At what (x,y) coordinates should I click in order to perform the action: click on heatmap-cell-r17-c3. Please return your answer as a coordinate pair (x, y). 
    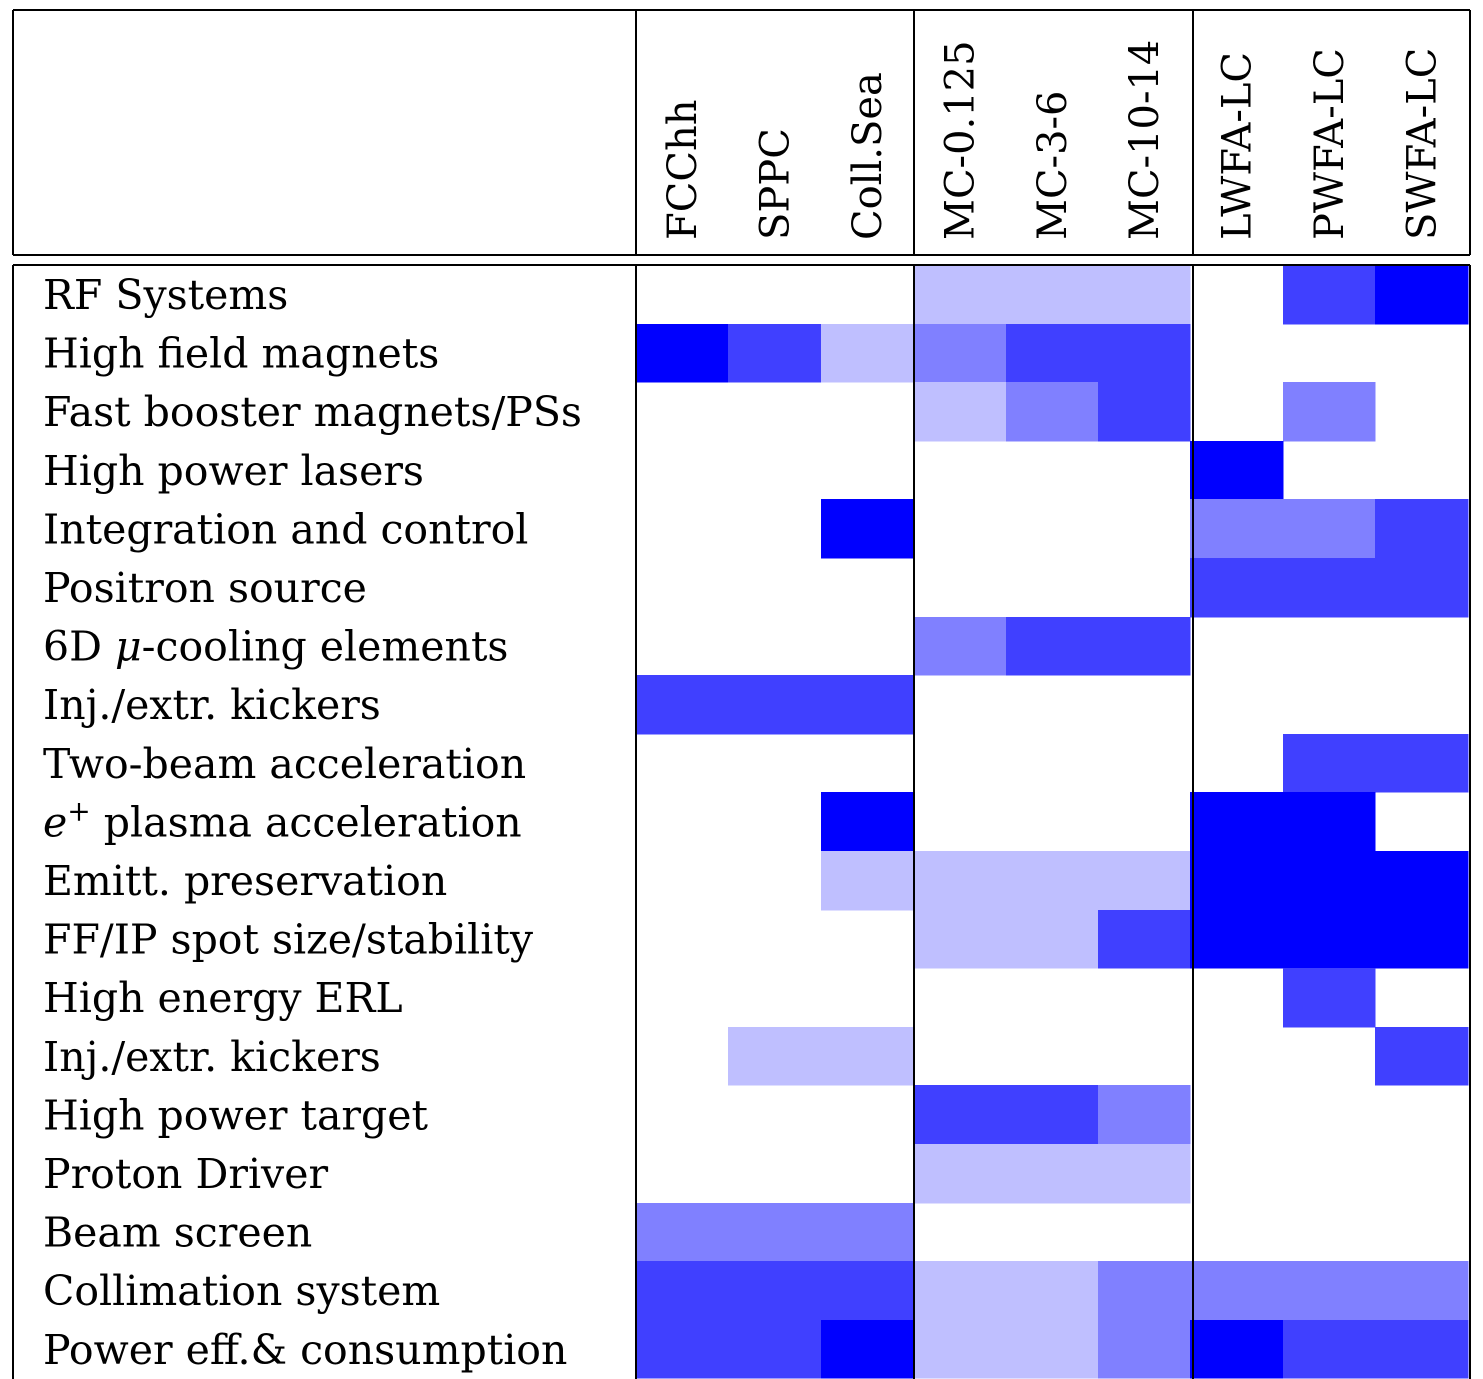
    Looking at the image, I should click on (960, 1291).